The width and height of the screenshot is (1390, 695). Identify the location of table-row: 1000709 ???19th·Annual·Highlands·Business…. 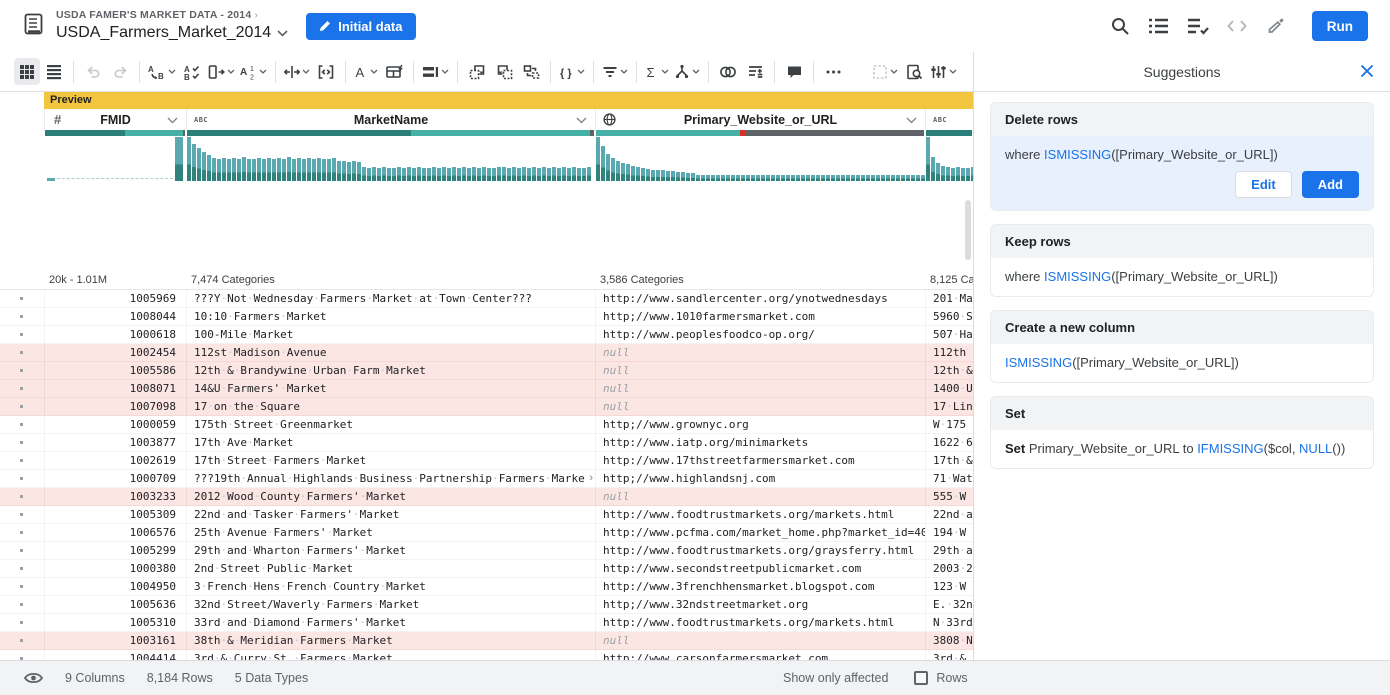
(486, 479).